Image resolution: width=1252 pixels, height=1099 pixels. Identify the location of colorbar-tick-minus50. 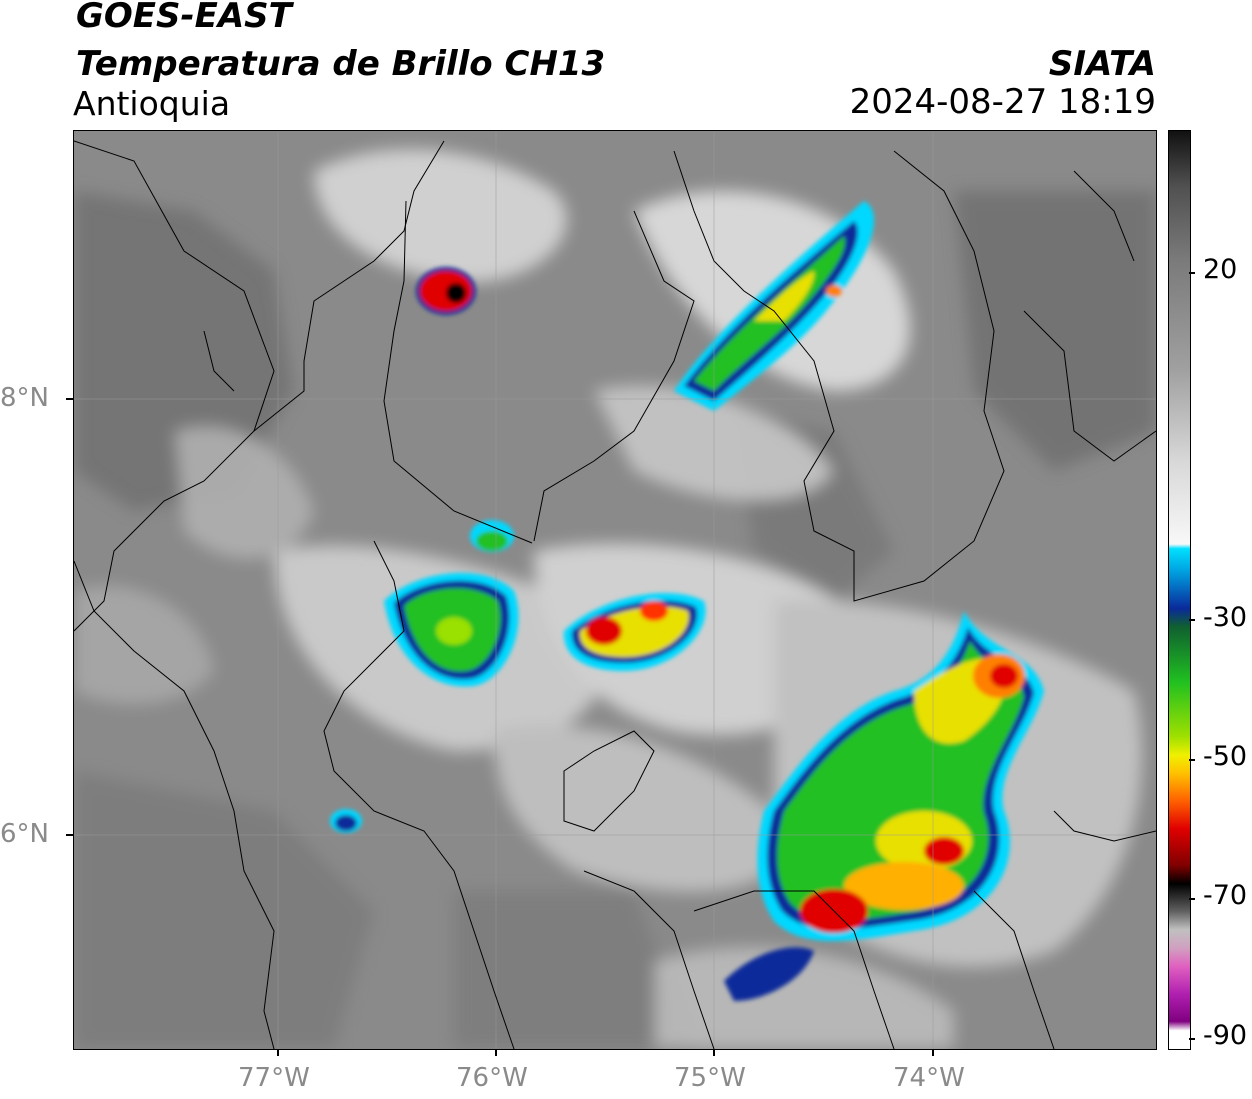
(1192, 760).